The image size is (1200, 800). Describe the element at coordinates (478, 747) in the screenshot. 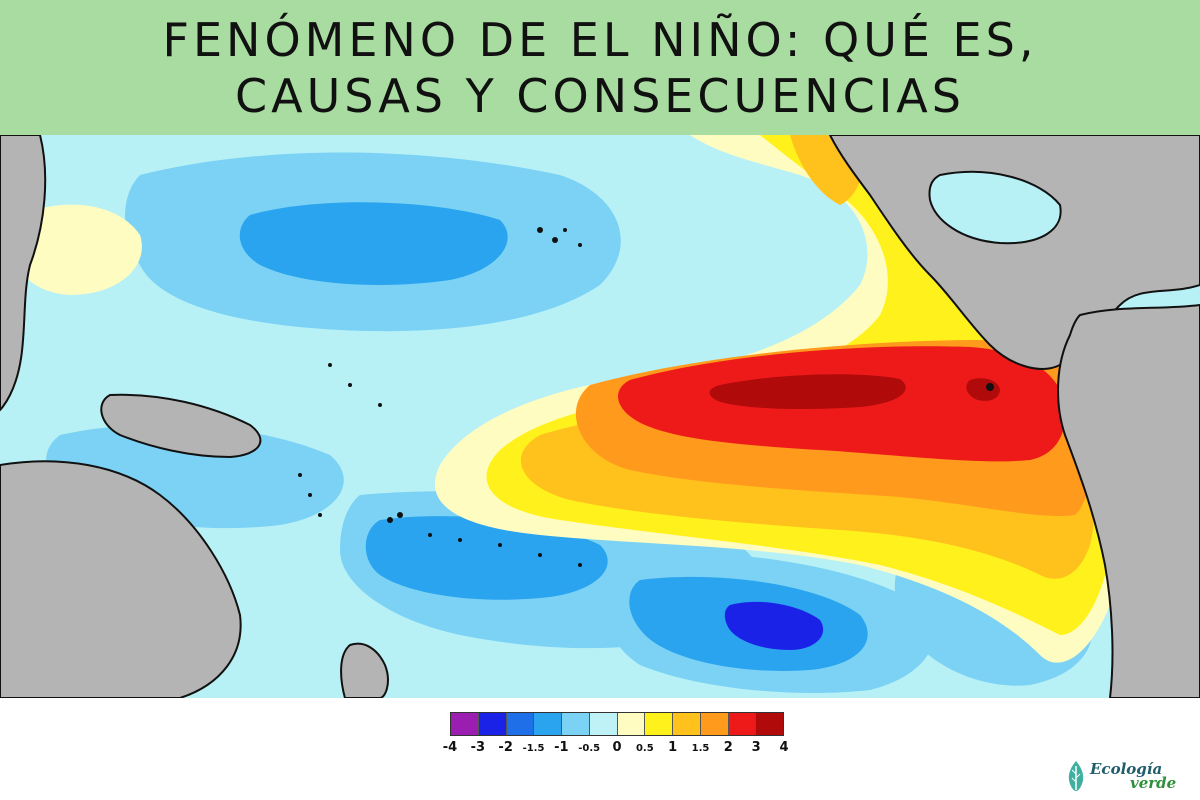

I see `legend-tick-label: -3` at that location.